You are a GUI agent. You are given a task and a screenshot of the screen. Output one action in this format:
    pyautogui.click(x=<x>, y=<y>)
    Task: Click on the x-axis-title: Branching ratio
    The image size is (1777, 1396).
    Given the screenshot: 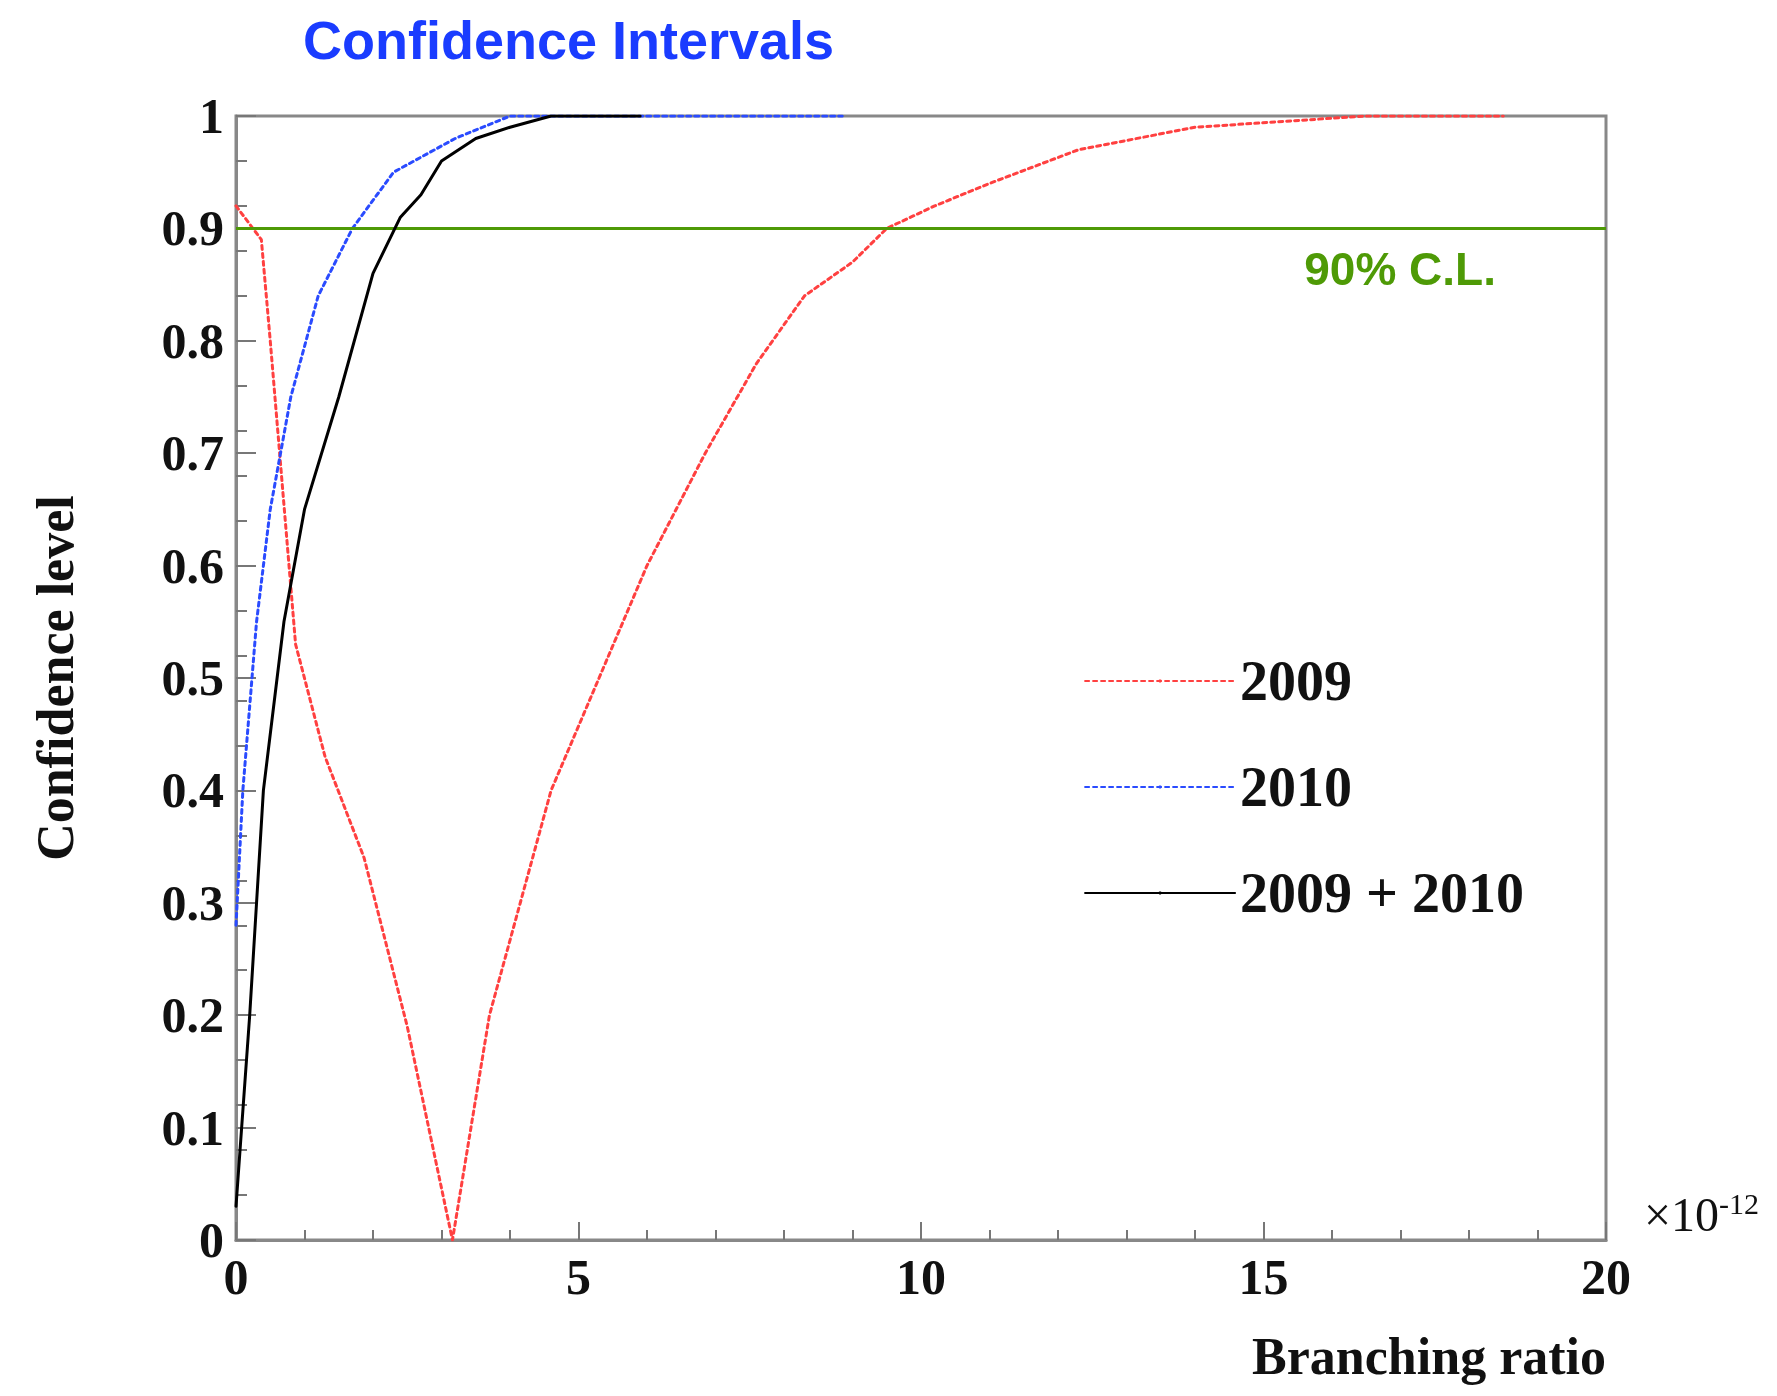 What is the action you would take?
    pyautogui.click(x=1429, y=1356)
    